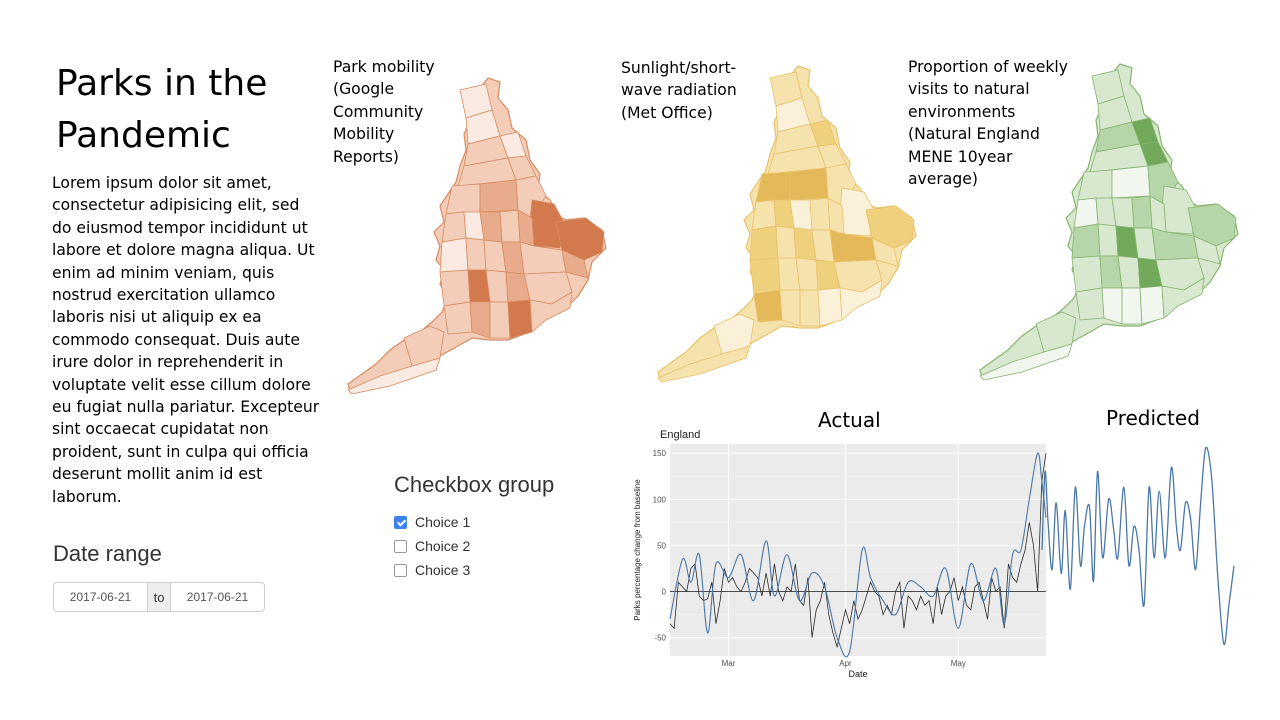 The width and height of the screenshot is (1280, 720). I want to click on chart-title: England, so click(680, 435).